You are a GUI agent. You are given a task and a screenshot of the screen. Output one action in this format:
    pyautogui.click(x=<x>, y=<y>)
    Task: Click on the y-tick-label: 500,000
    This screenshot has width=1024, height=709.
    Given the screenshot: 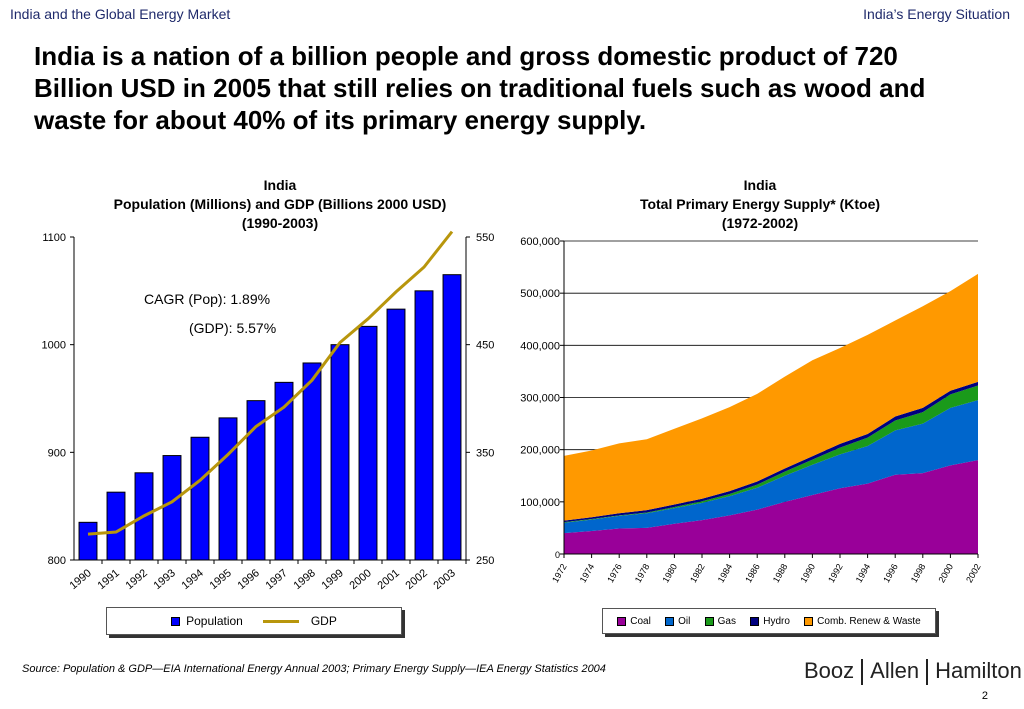 What is the action you would take?
    pyautogui.click(x=540, y=294)
    